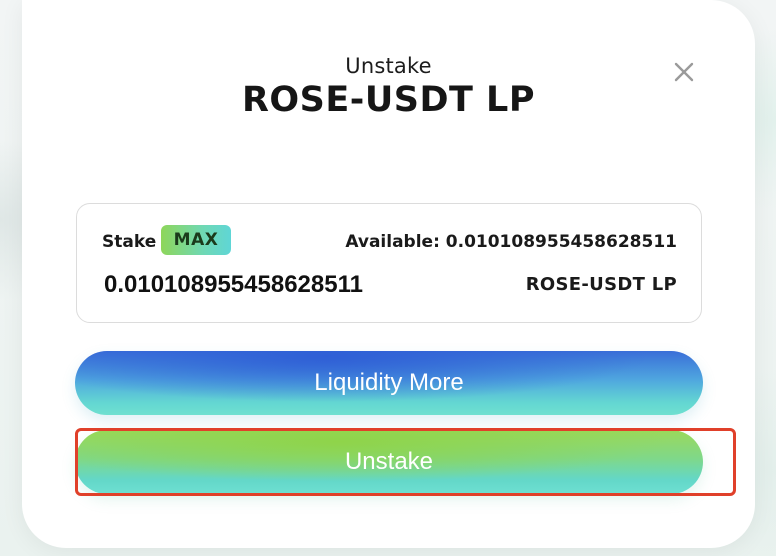 The width and height of the screenshot is (776, 556). I want to click on max-button: MAX, so click(196, 240).